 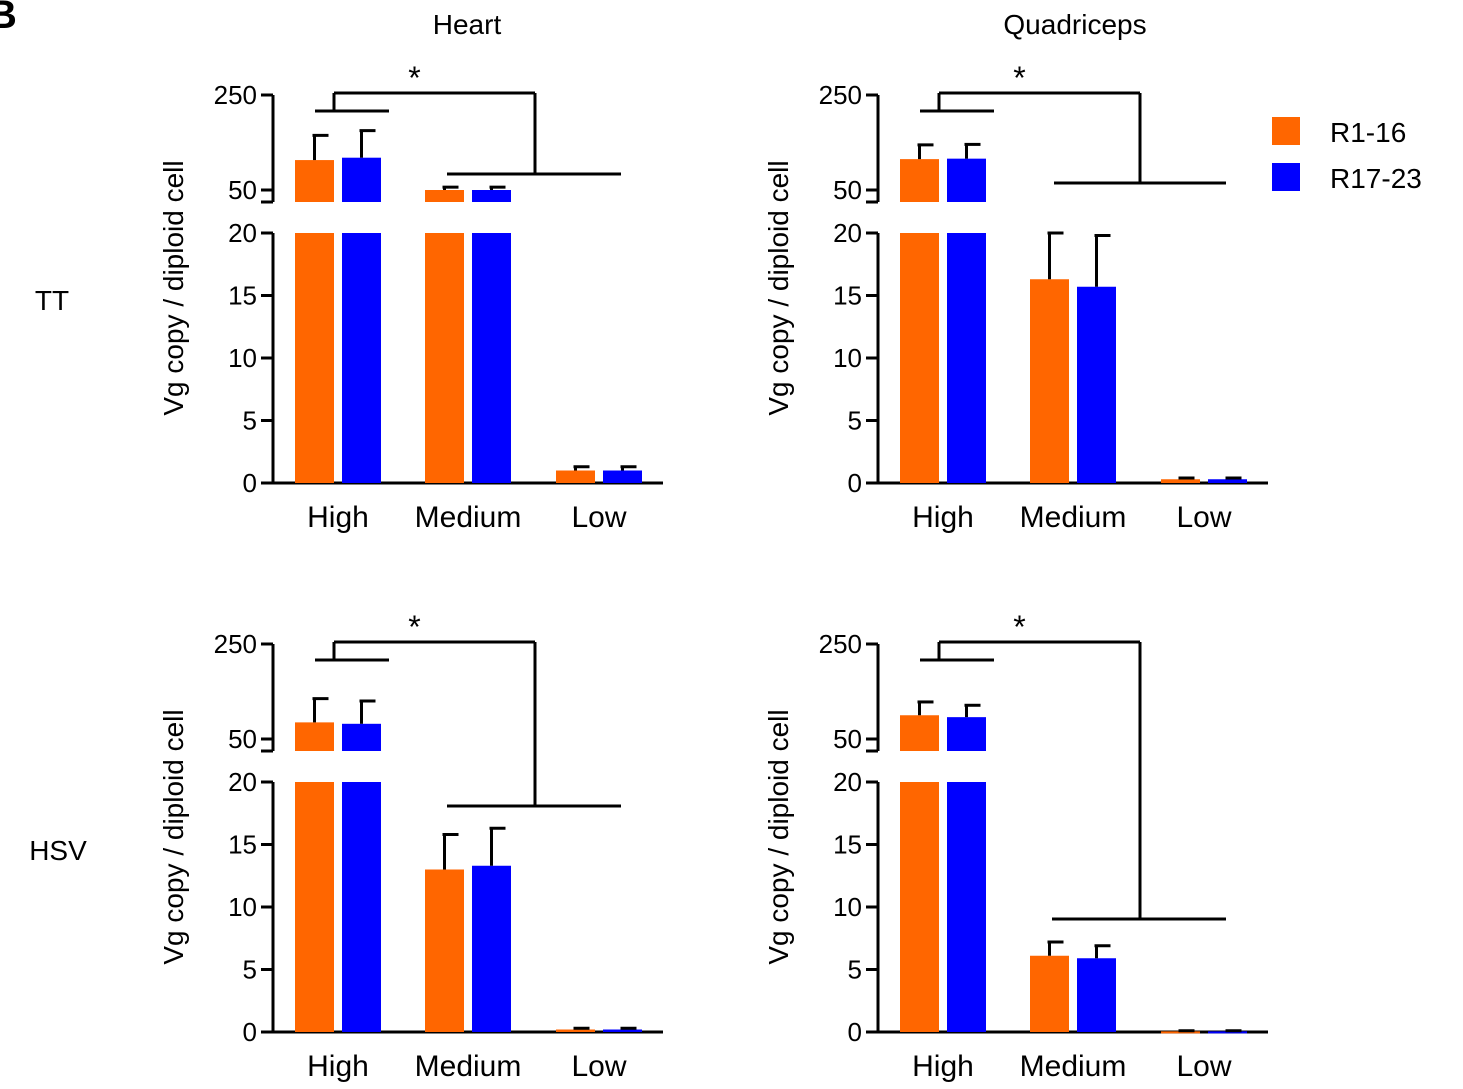 I want to click on column-title-quadriceps: Quadriceps, so click(x=1074, y=24).